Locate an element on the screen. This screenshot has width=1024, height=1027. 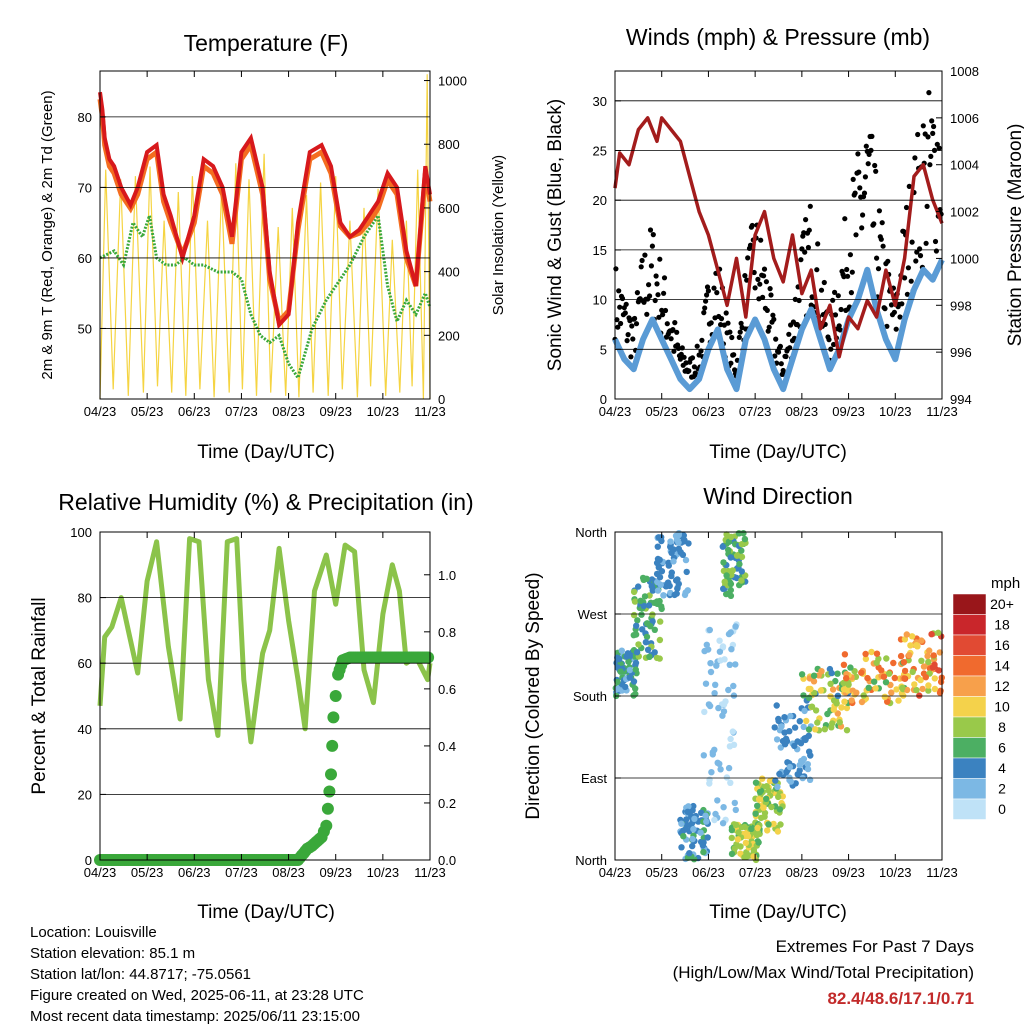
humidity-xtick-label: 06/23 is located at coordinates (194, 872).